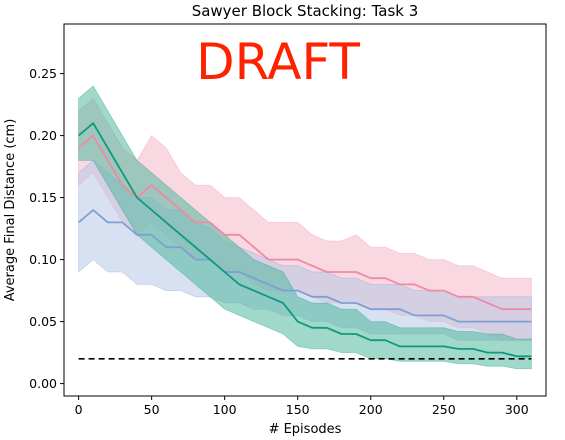 This screenshot has width=565, height=440. I want to click on y-tick-label: 0.25, so click(43, 73).